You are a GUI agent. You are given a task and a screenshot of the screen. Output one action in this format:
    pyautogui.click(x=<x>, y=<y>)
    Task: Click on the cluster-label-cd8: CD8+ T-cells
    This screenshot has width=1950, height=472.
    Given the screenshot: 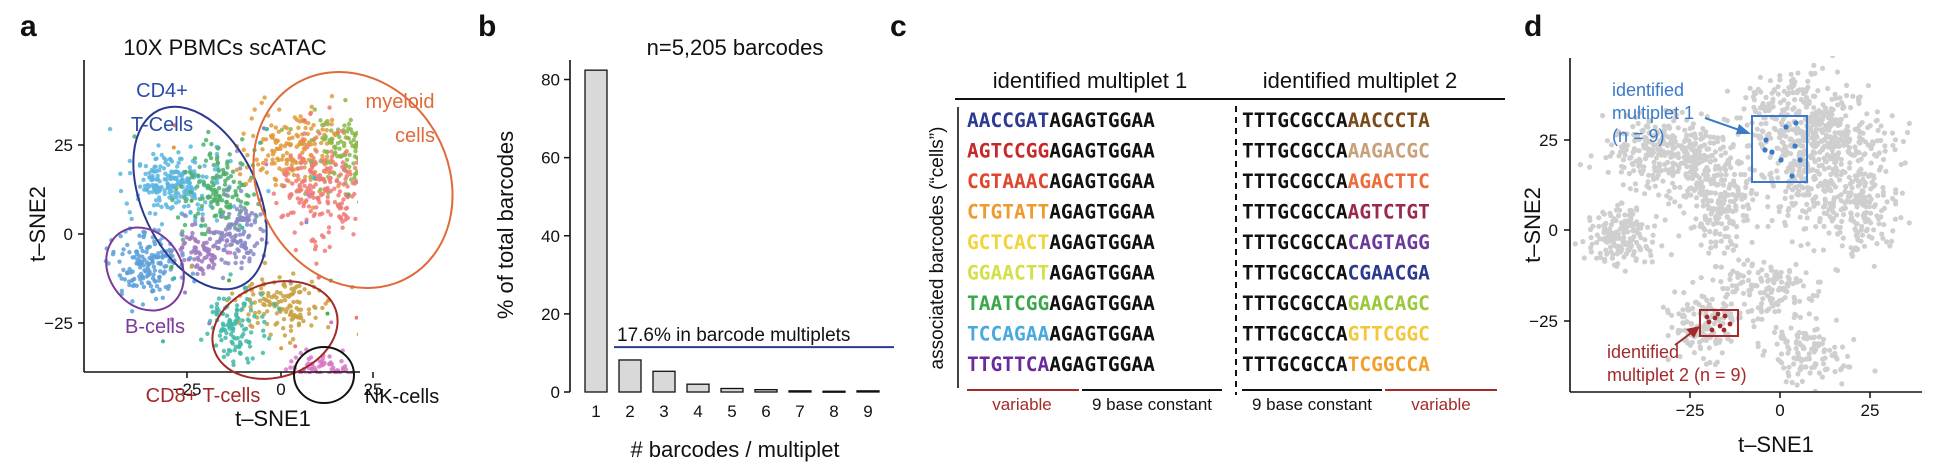 What is the action you would take?
    pyautogui.click(x=203, y=396)
    